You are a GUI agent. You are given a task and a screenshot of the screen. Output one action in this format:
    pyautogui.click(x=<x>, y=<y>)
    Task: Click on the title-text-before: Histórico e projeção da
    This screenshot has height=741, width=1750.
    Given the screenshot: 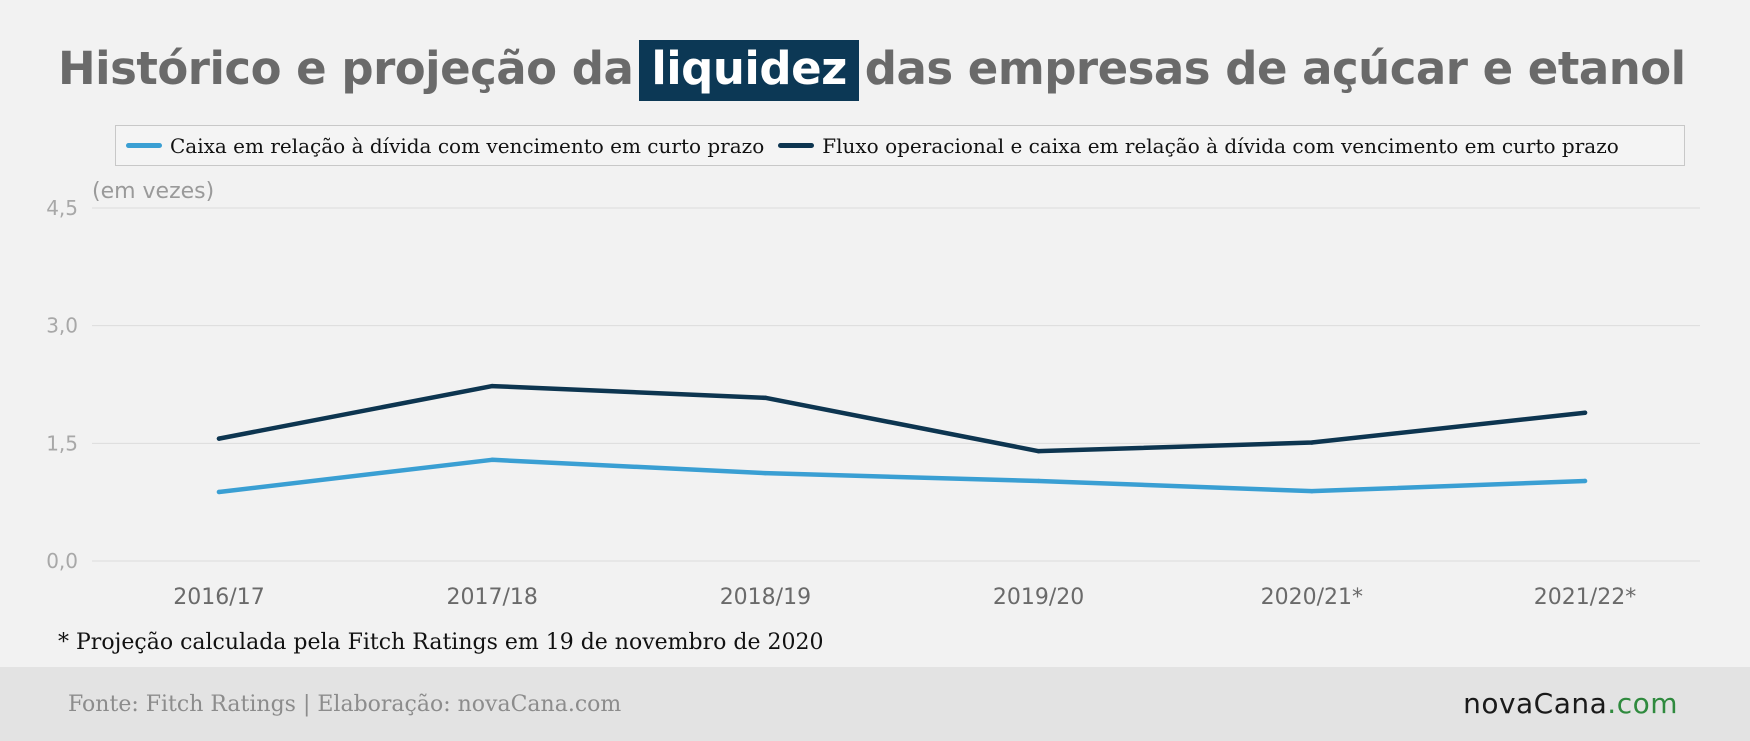 What is the action you would take?
    pyautogui.click(x=346, y=68)
    